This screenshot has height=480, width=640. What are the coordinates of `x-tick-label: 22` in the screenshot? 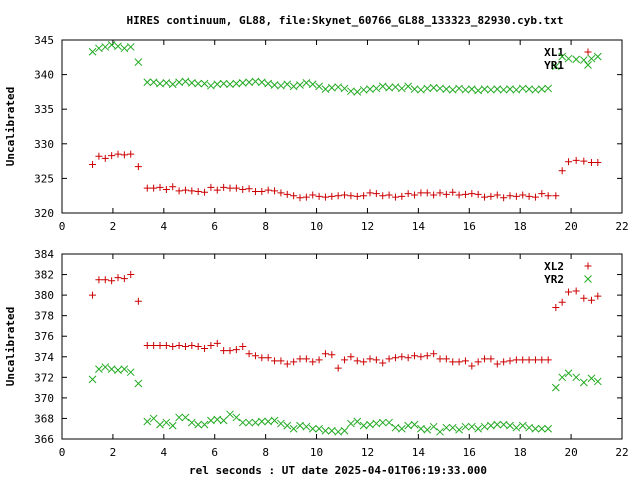 It's located at (621, 452).